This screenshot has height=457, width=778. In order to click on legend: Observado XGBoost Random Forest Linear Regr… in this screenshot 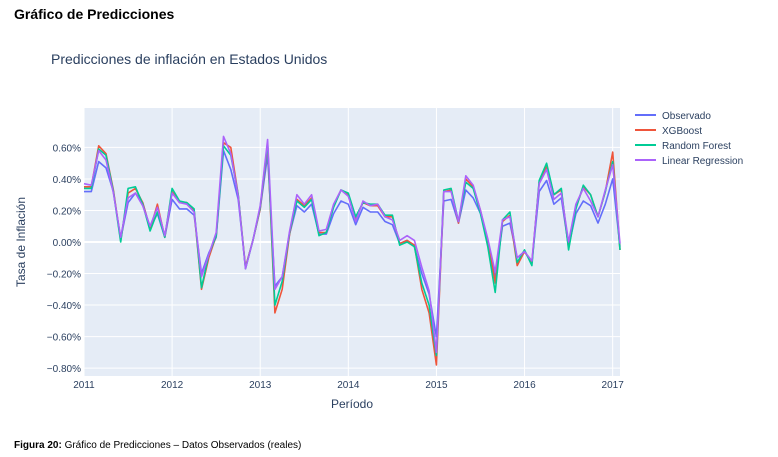, I will do `click(689, 139)`.